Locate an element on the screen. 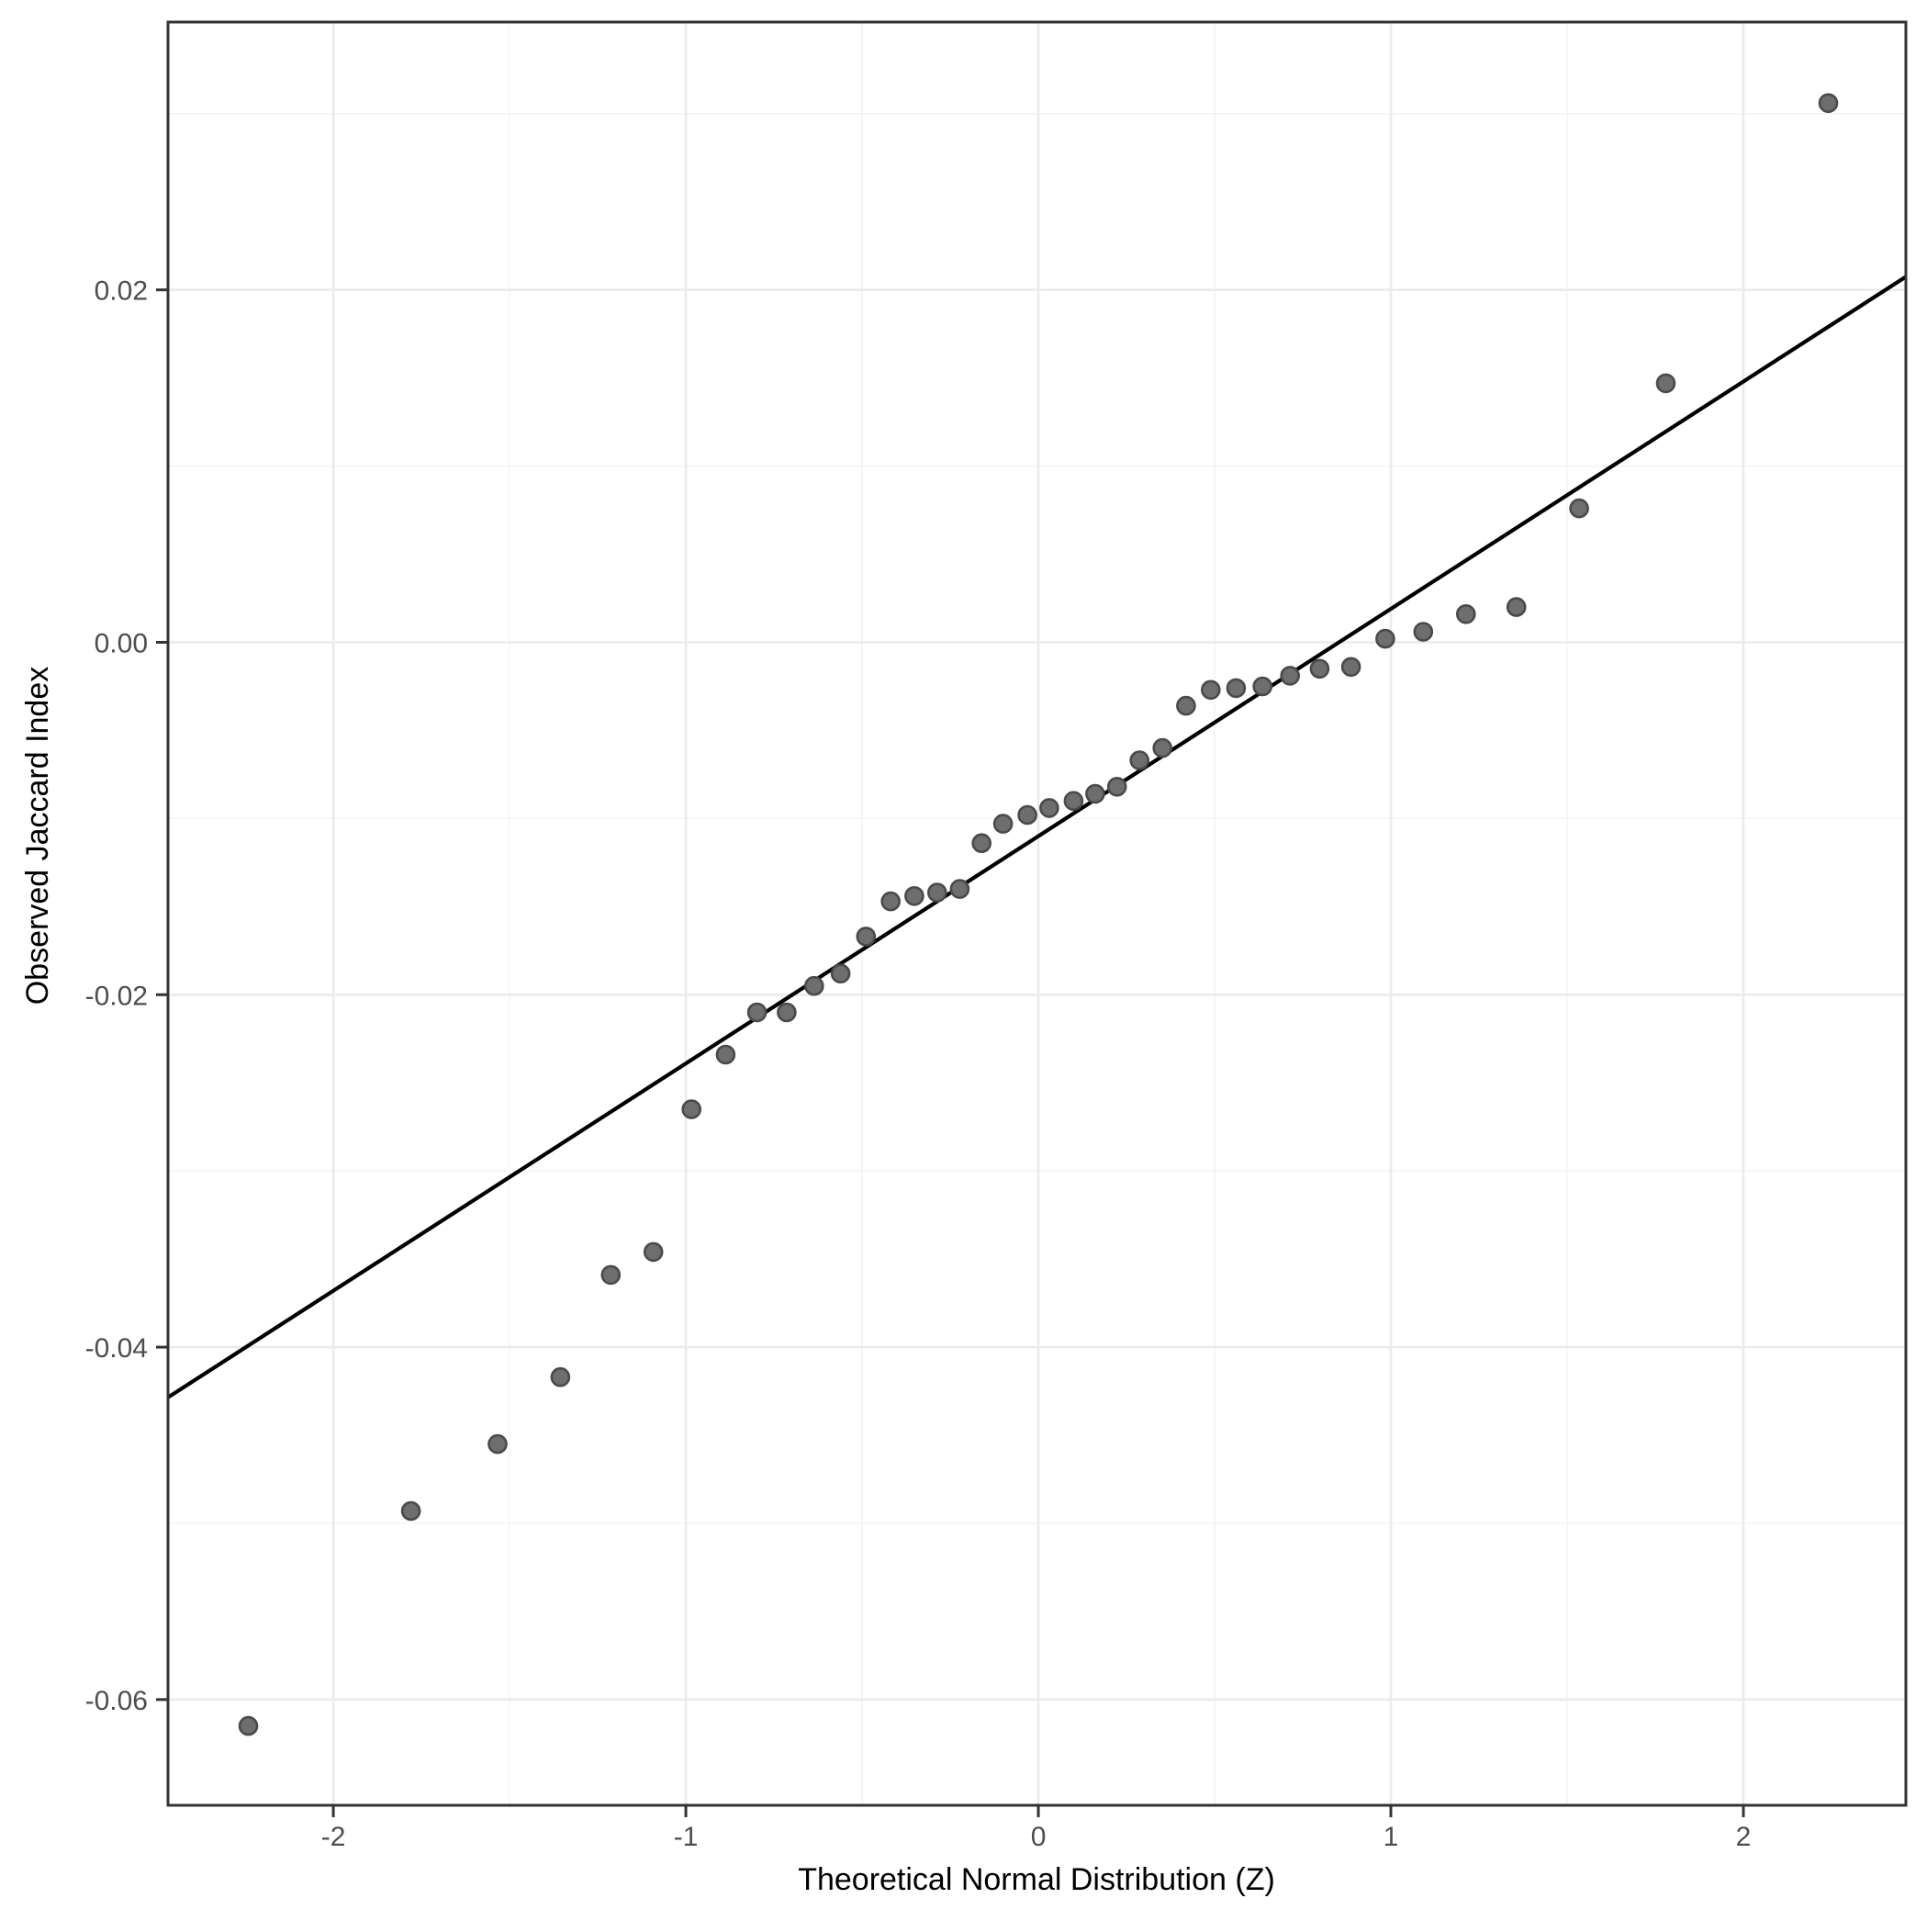 This screenshot has width=1927, height=1932. y-axis-title: Observed Jaccard Index is located at coordinates (38, 836).